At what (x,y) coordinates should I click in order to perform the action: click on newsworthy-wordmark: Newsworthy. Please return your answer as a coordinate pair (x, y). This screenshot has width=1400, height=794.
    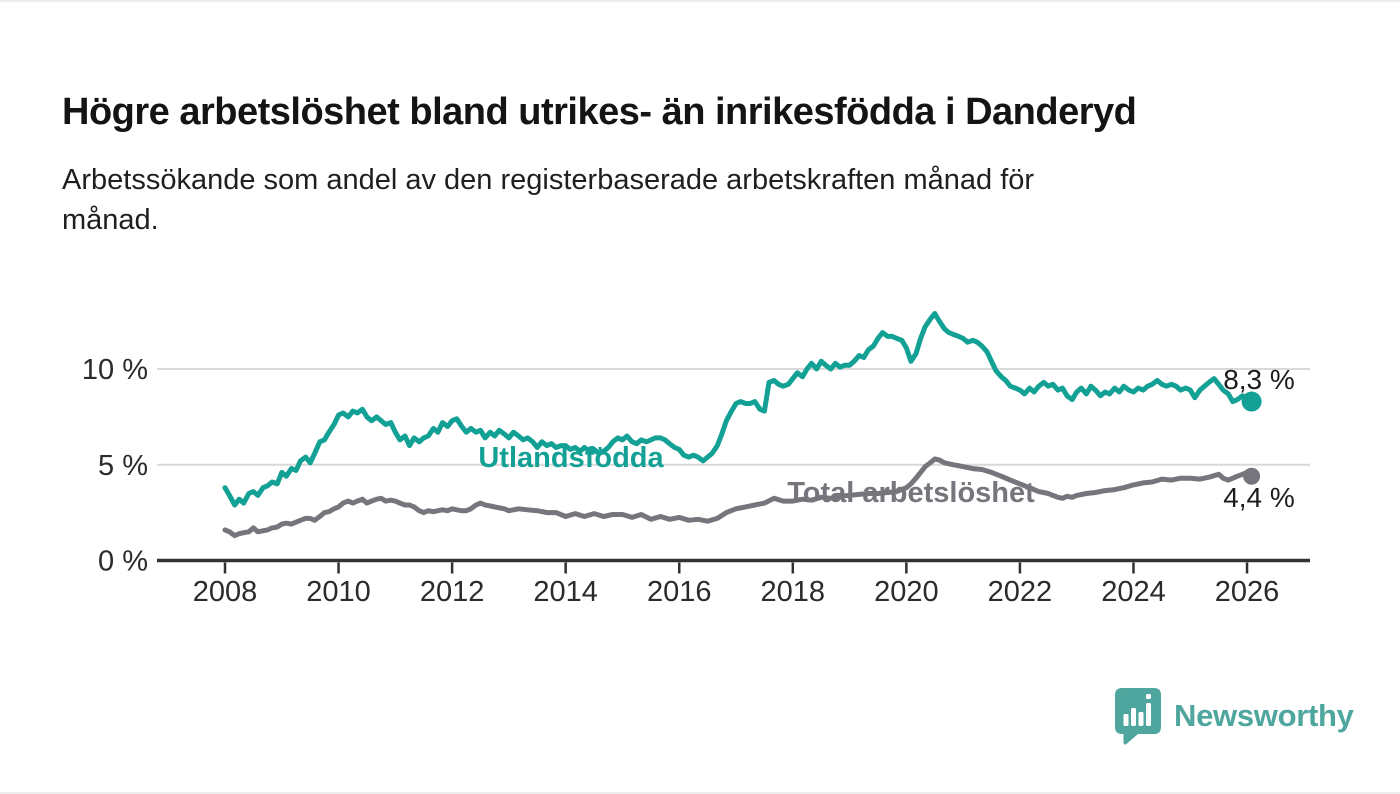
    Looking at the image, I should click on (1264, 715).